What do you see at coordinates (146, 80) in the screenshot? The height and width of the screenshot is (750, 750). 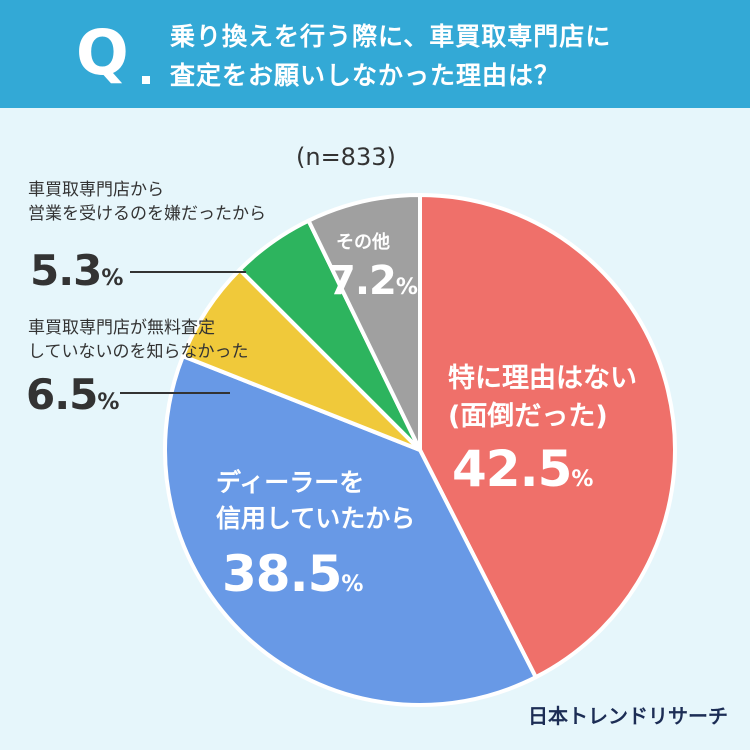 I see `q-dot` at bounding box center [146, 80].